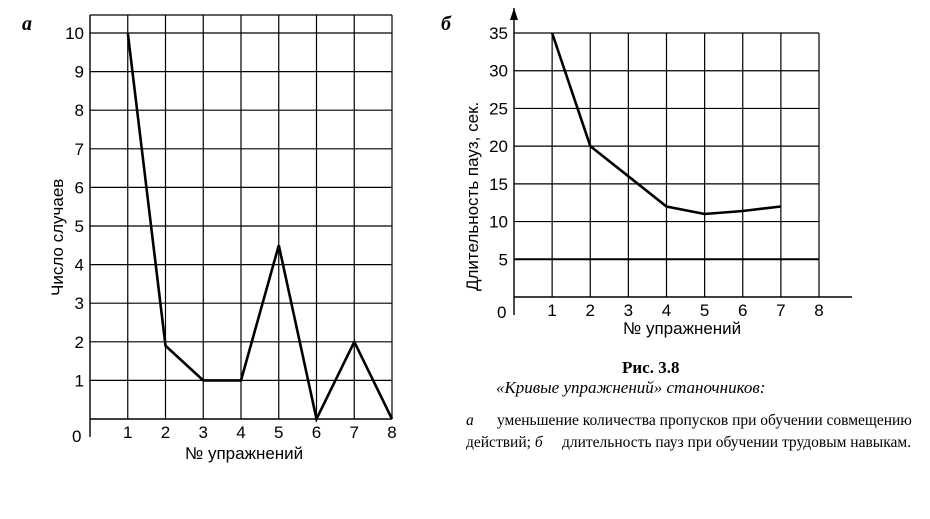 The height and width of the screenshot is (519, 930). I want to click on chart-b-y-tick-label: 35, so click(498, 33).